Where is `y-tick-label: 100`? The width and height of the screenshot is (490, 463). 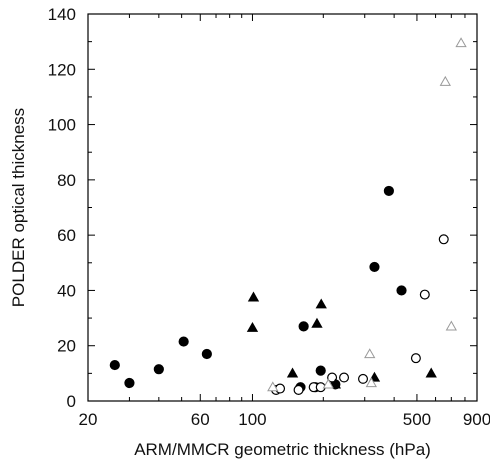 y-tick-label: 100 is located at coordinates (62, 125).